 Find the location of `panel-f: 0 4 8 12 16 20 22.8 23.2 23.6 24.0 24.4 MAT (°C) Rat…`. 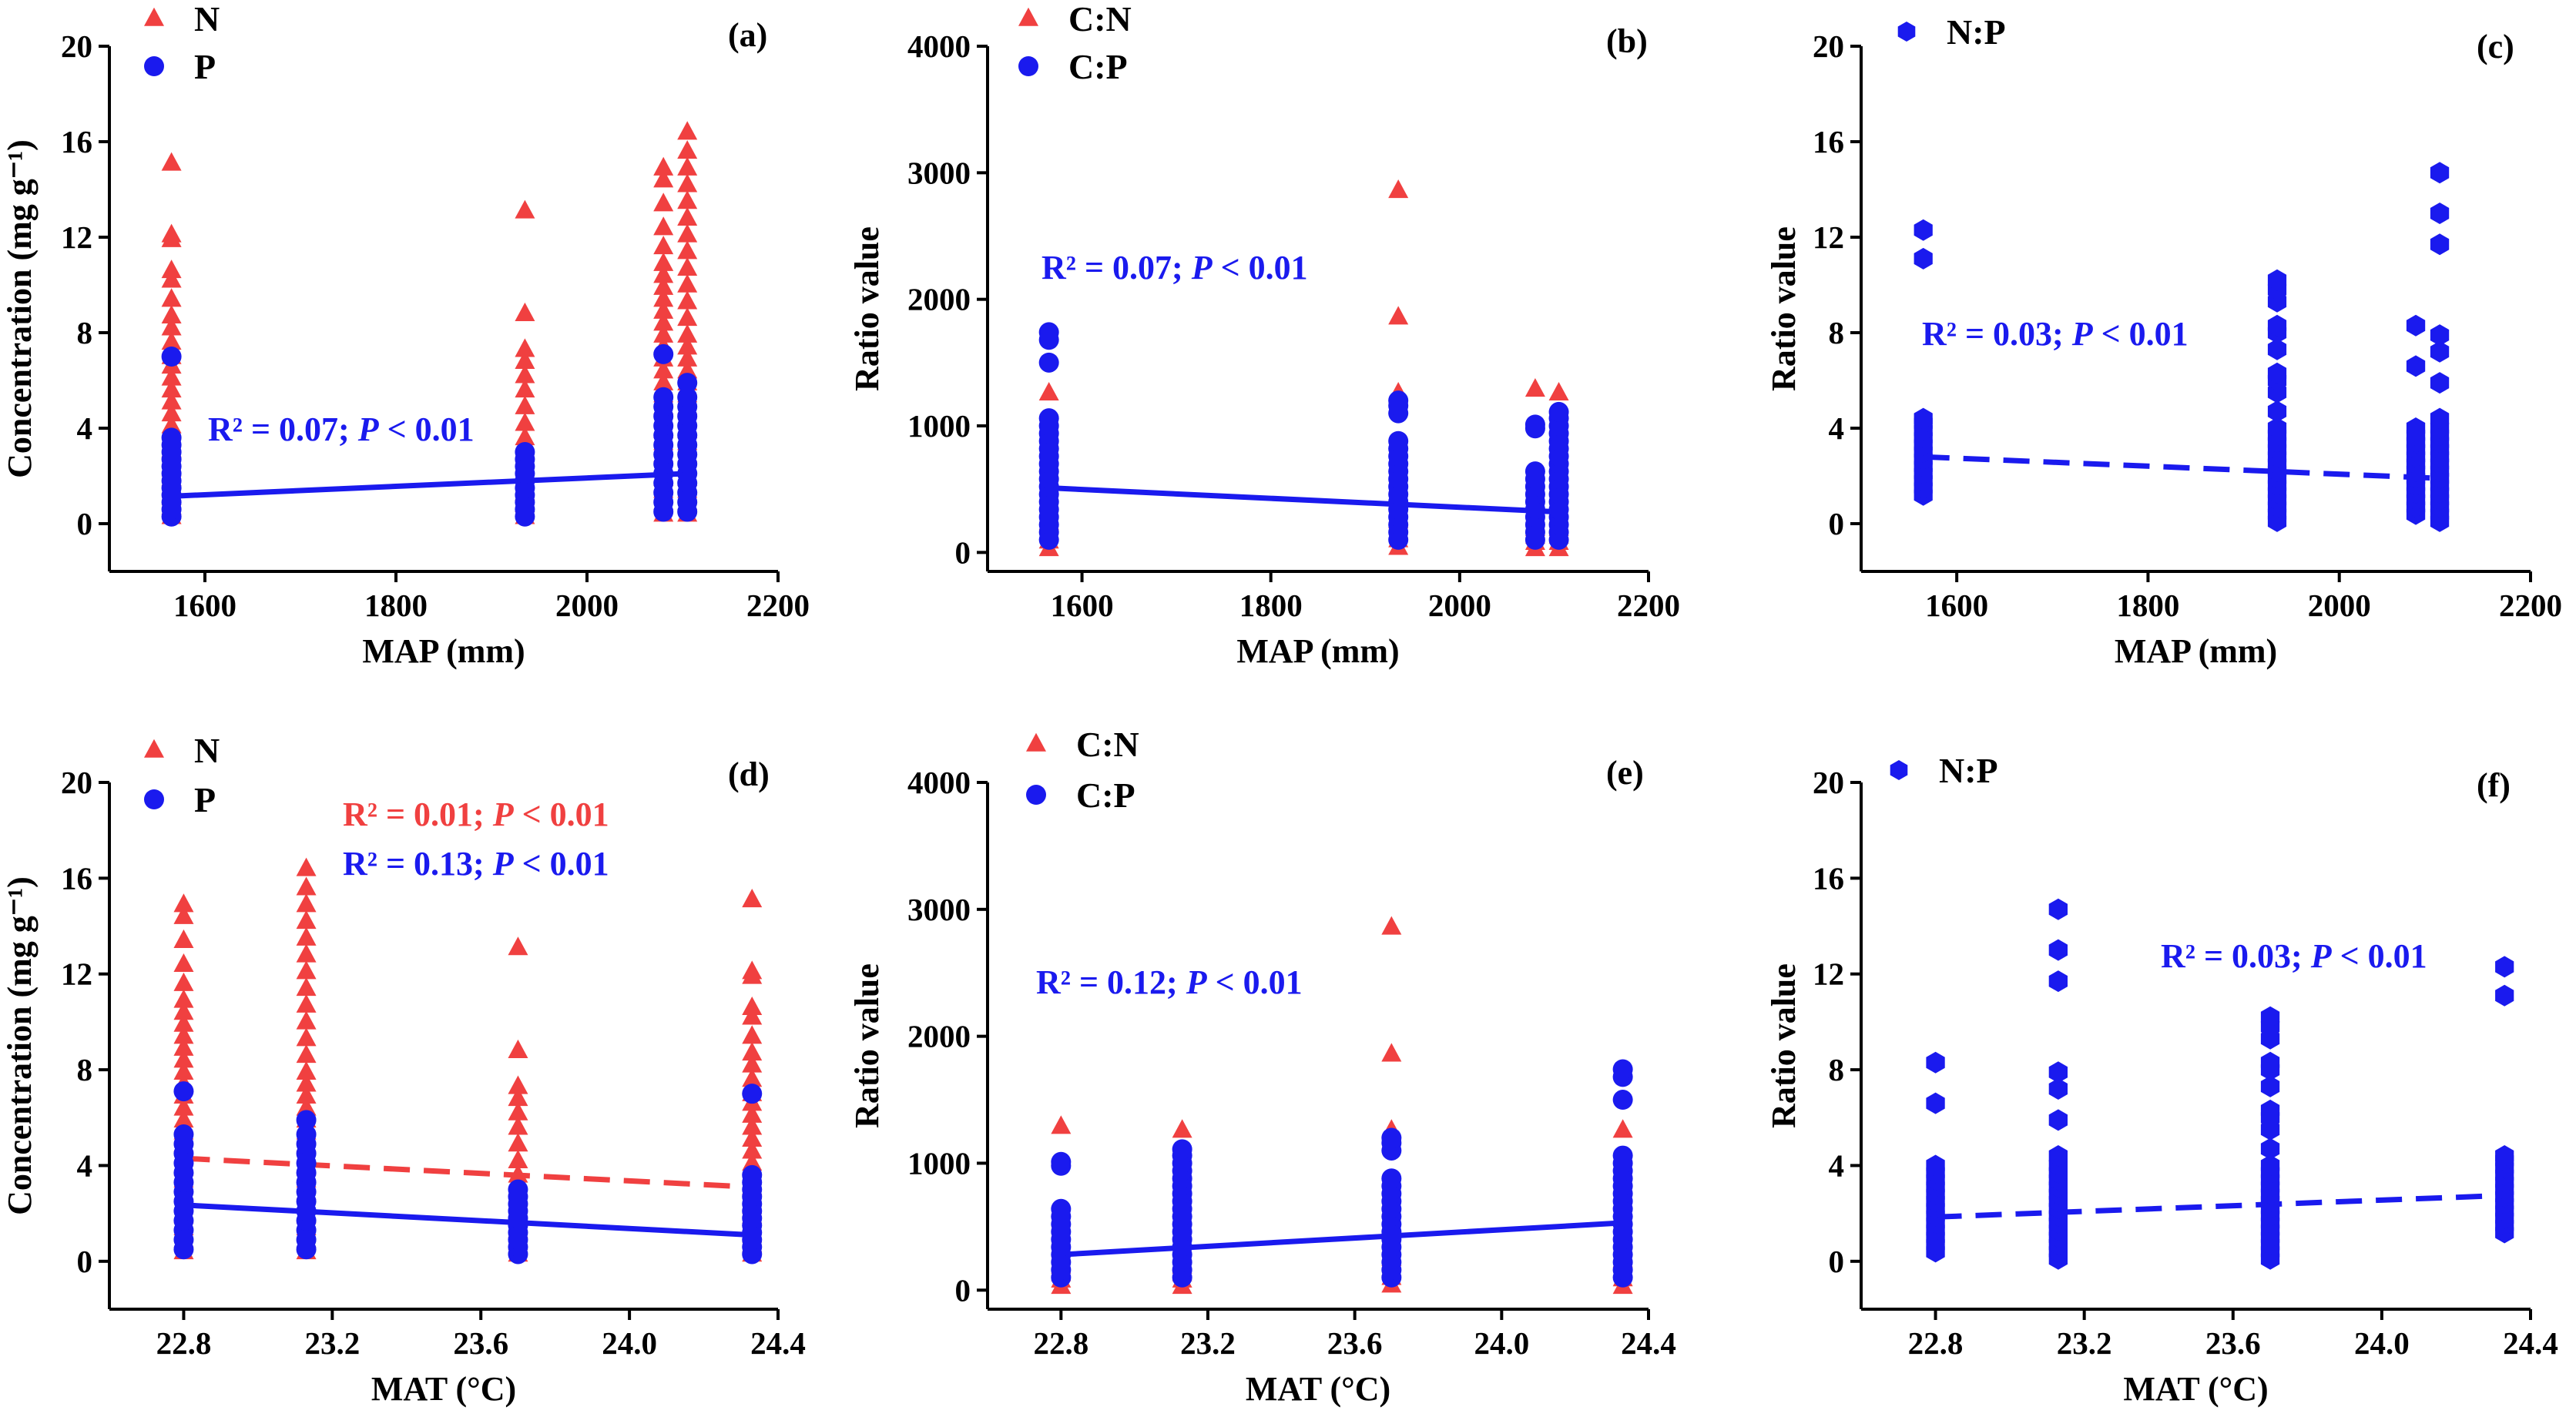

panel-f: 0 4 8 12 16 20 22.8 23.2 23.6 24.0 24.4 MAT (°C) Rat… is located at coordinates (2161, 1079).